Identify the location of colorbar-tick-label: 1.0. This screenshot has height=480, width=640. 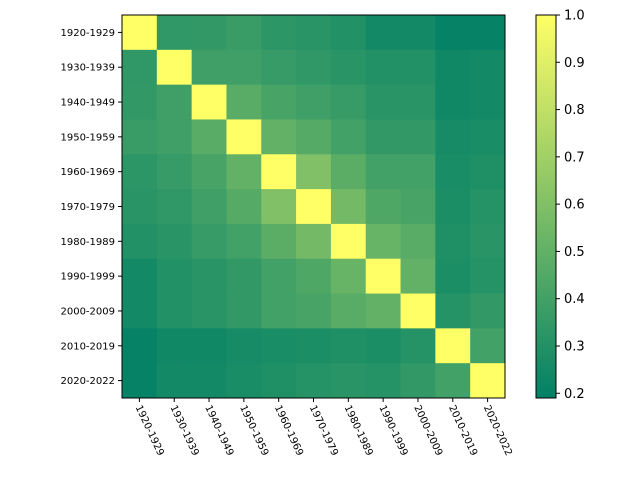
(574, 16).